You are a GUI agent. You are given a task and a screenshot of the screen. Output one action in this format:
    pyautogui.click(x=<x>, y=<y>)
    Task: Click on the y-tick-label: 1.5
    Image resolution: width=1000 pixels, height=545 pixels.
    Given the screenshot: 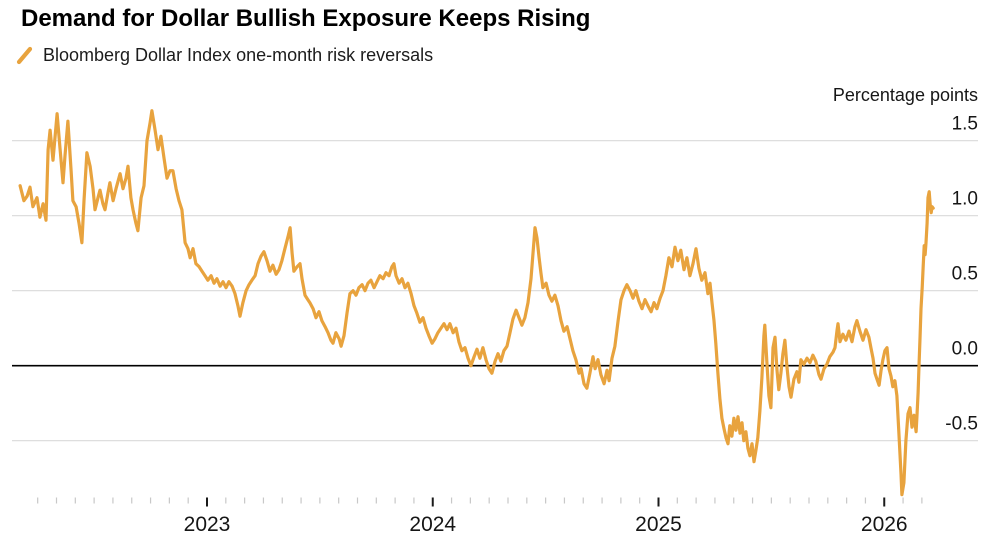 What is the action you would take?
    pyautogui.click(x=965, y=124)
    